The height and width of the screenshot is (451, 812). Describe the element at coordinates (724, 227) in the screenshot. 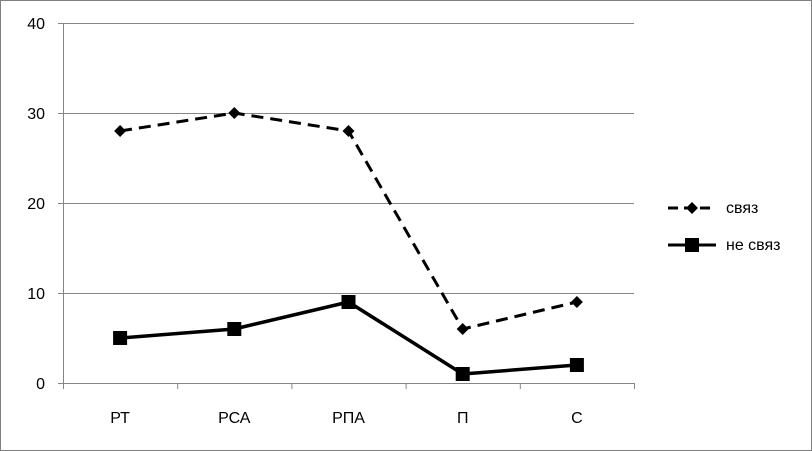

I see `legend: связ не связ` at that location.